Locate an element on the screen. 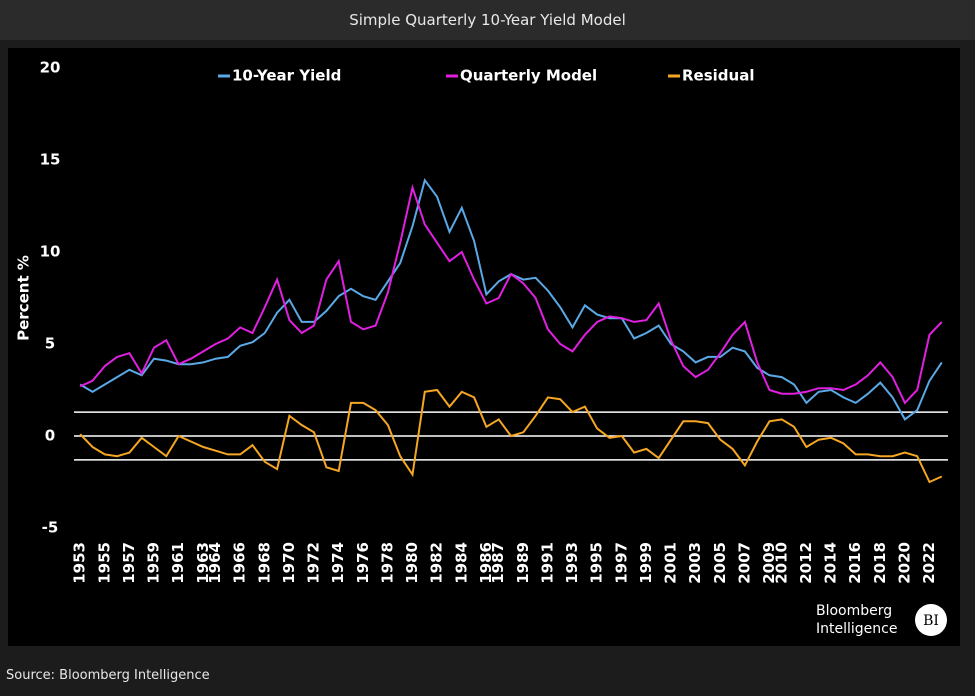 This screenshot has height=696, width=975. x-tick-label: 1999 is located at coordinates (646, 563).